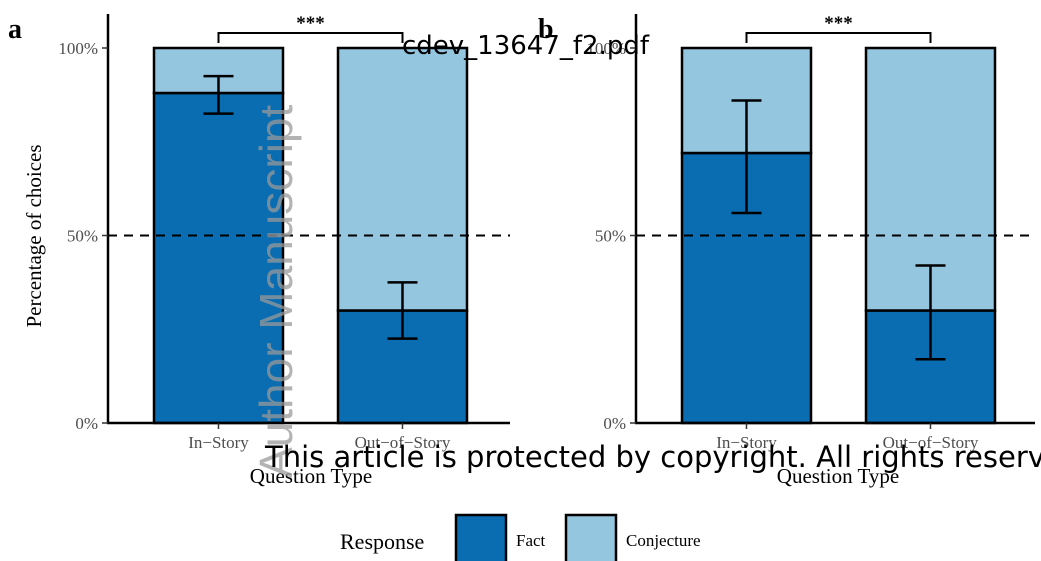 Image resolution: width=1041 pixels, height=561 pixels. Describe the element at coordinates (402, 179) in the screenshot. I see `bar-conjecture-out-of-story` at that location.